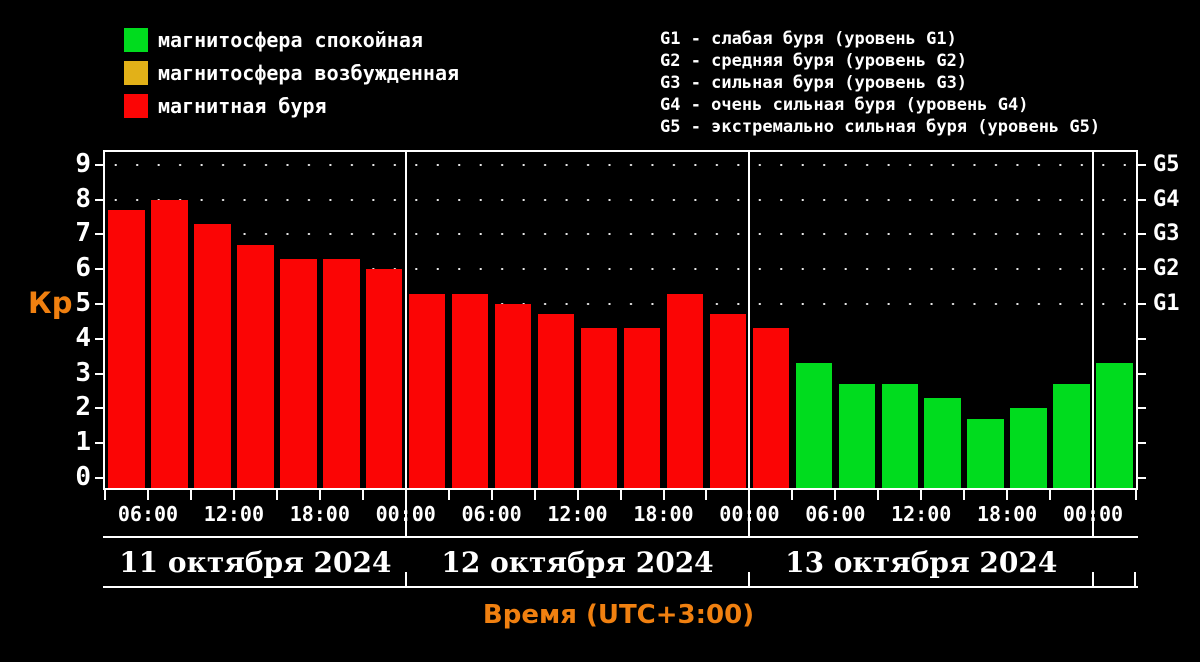  Describe the element at coordinates (1166, 269) in the screenshot. I see `g-level-label-g2: G2` at that location.